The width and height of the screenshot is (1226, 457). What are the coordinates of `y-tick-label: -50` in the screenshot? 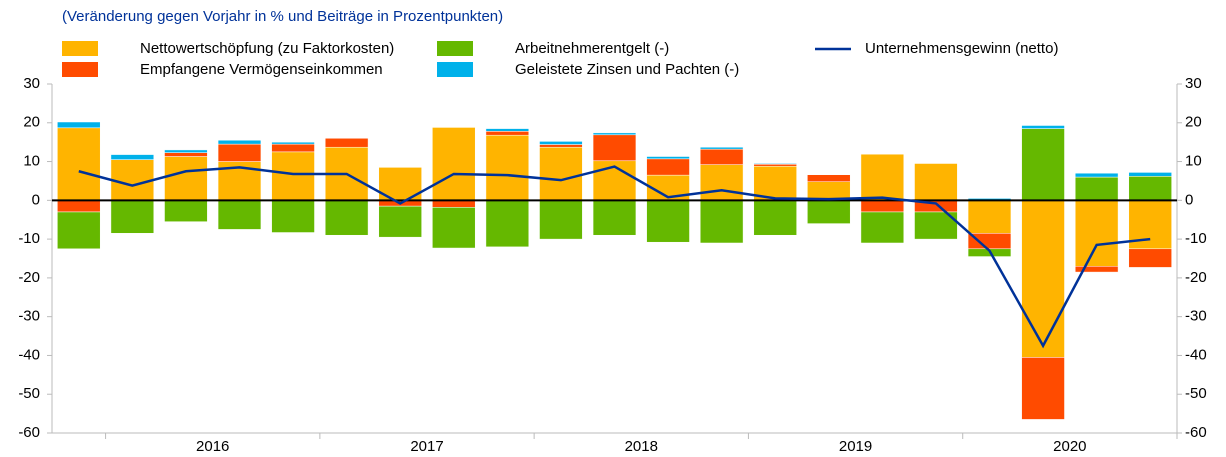 It's located at (29, 393).